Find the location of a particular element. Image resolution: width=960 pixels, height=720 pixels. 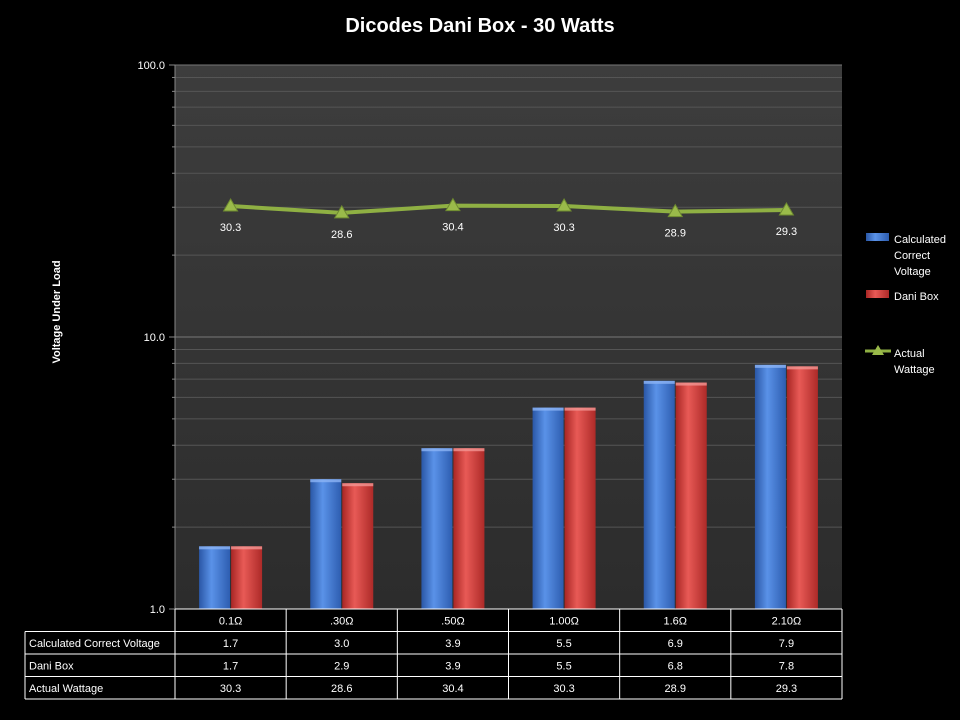

table-row-label: Actual Wattage is located at coordinates (66, 689).